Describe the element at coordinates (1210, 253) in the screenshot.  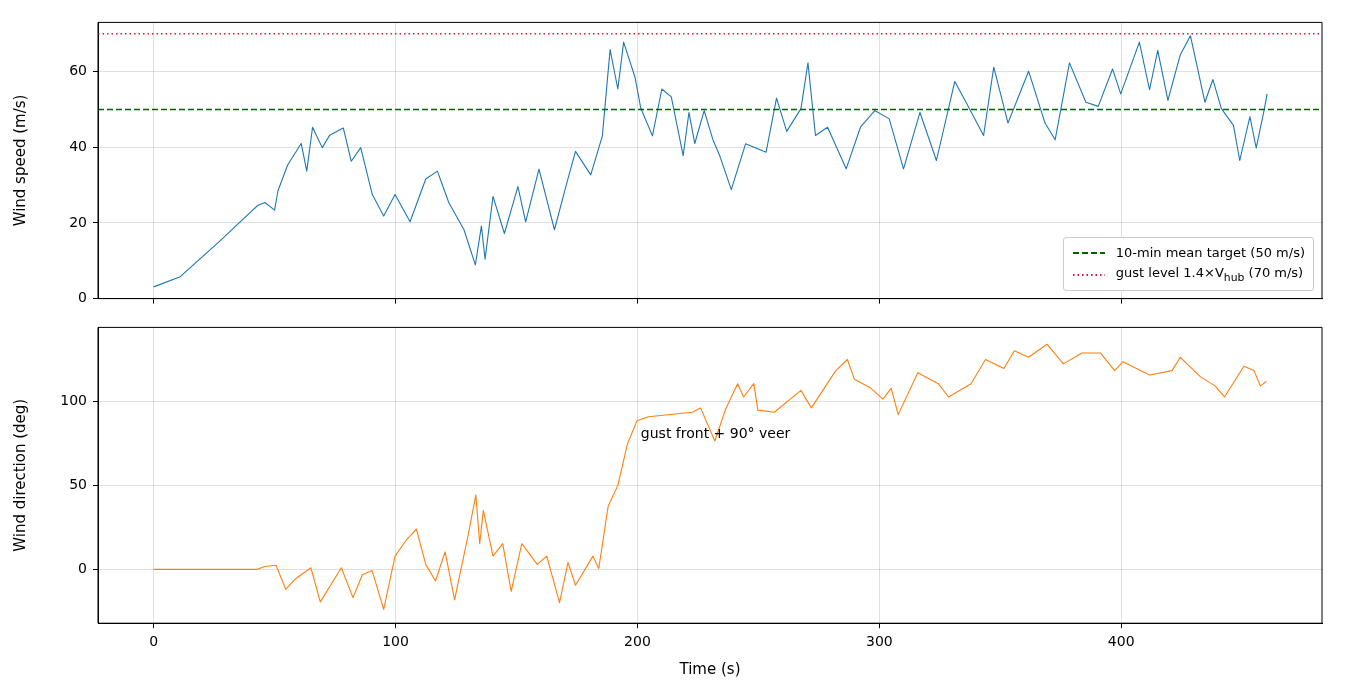
I see `legend-label: 10-min mean target (50 m/s)` at that location.